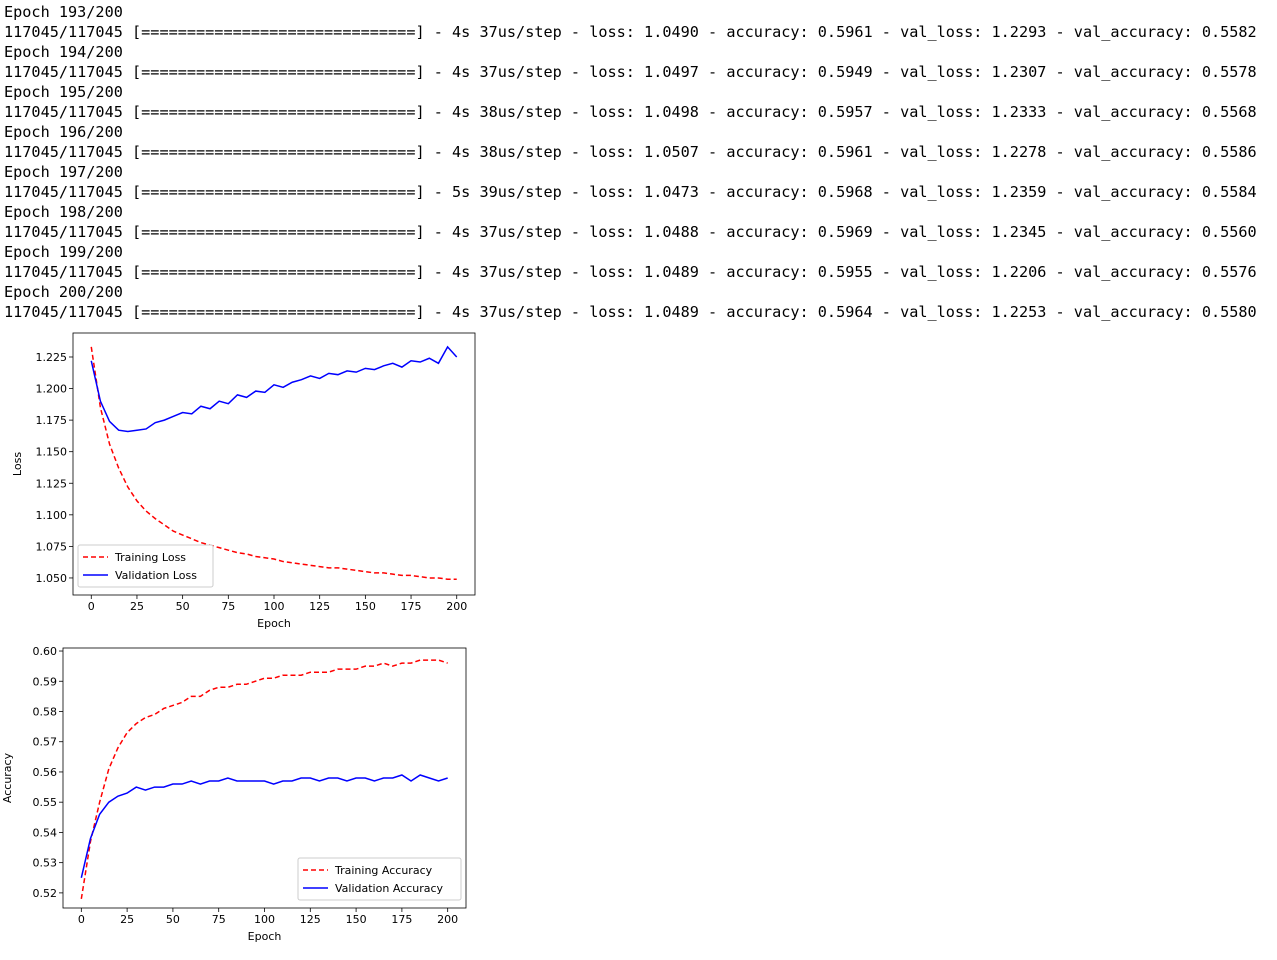 Image resolution: width=1277 pixels, height=960 pixels. Describe the element at coordinates (7, 777) in the screenshot. I see `y-axis-label: Accuracy` at that location.